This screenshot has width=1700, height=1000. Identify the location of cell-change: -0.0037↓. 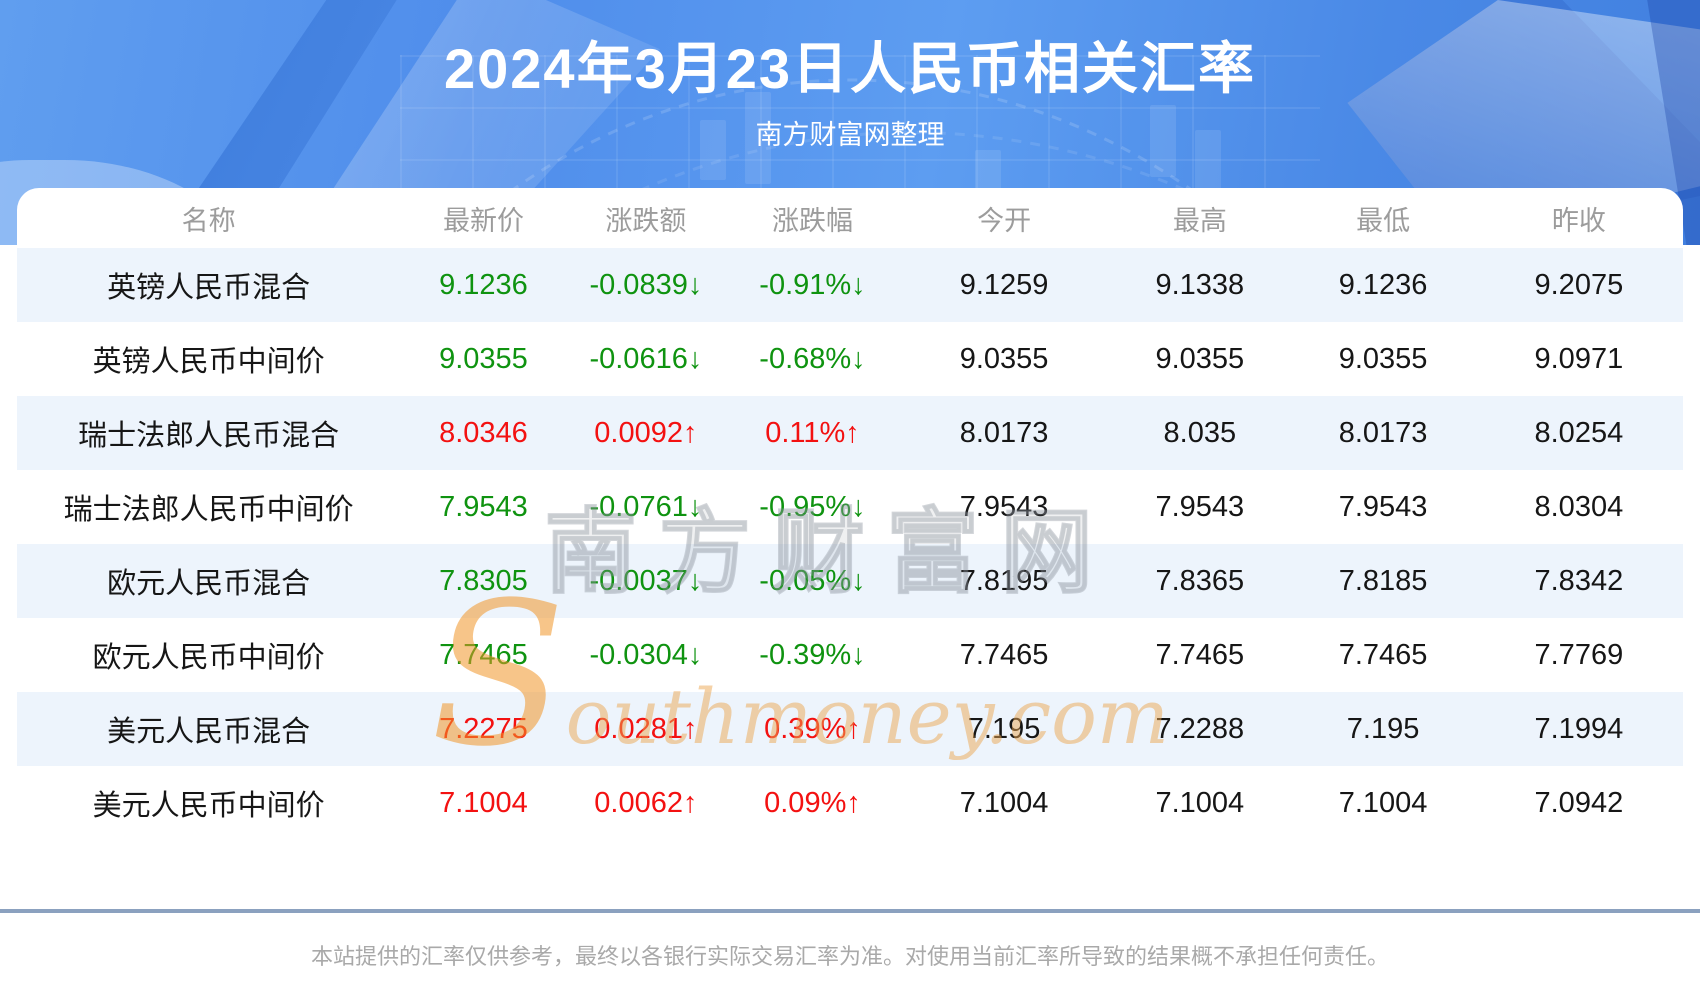
(646, 580).